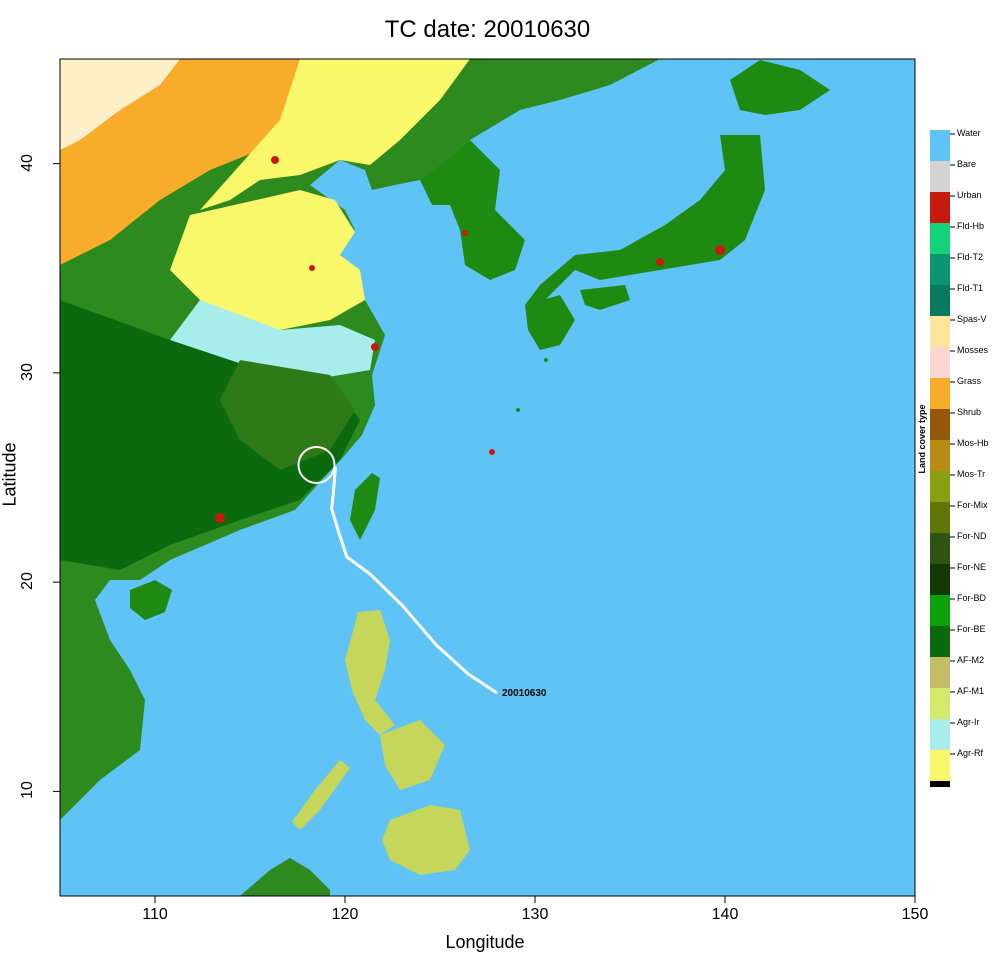 Image resolution: width=1000 pixels, height=970 pixels. I want to click on legend-colorbar, so click(942, 458).